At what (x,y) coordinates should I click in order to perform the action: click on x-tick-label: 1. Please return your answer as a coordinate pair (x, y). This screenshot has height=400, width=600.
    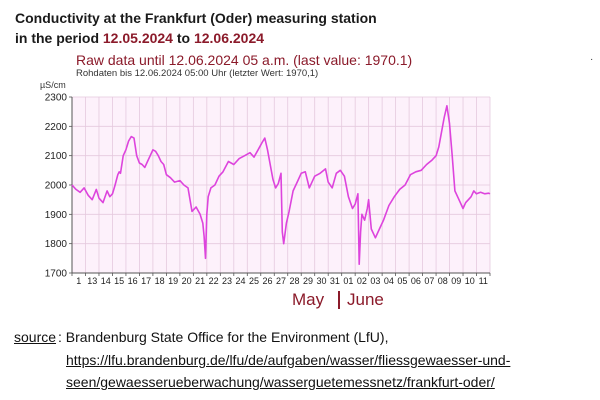
    Looking at the image, I should click on (78, 281).